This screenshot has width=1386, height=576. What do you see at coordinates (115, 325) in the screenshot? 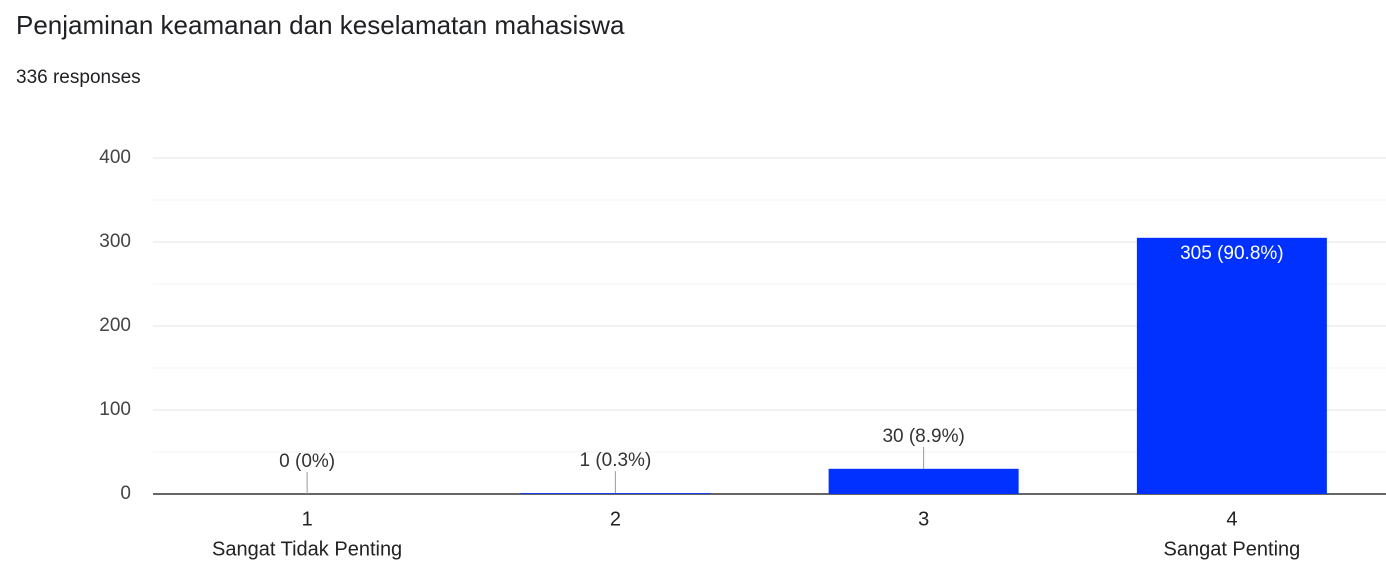
I see `y-tick-label: 200` at bounding box center [115, 325].